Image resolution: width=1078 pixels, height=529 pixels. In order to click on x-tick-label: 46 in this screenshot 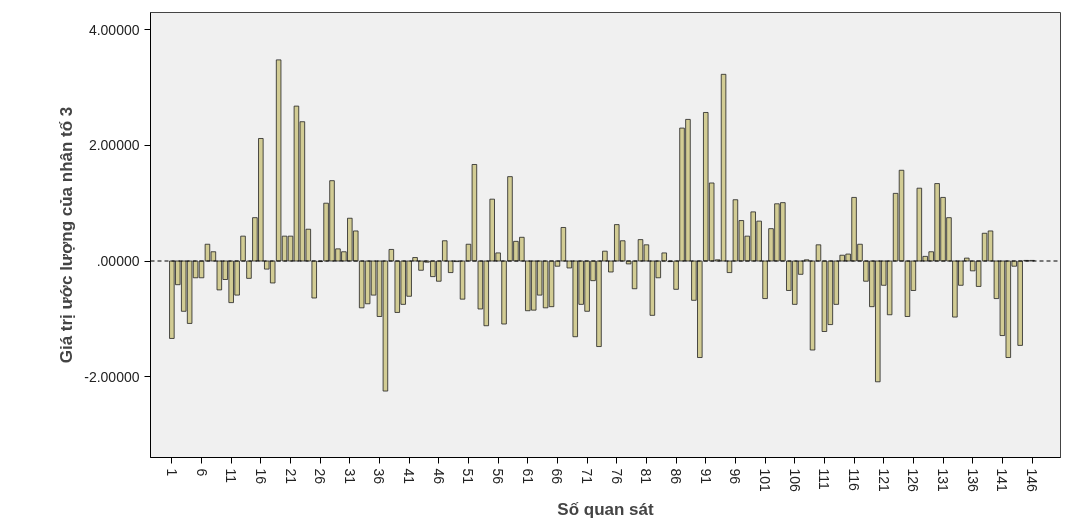, I will do `click(438, 476)`.